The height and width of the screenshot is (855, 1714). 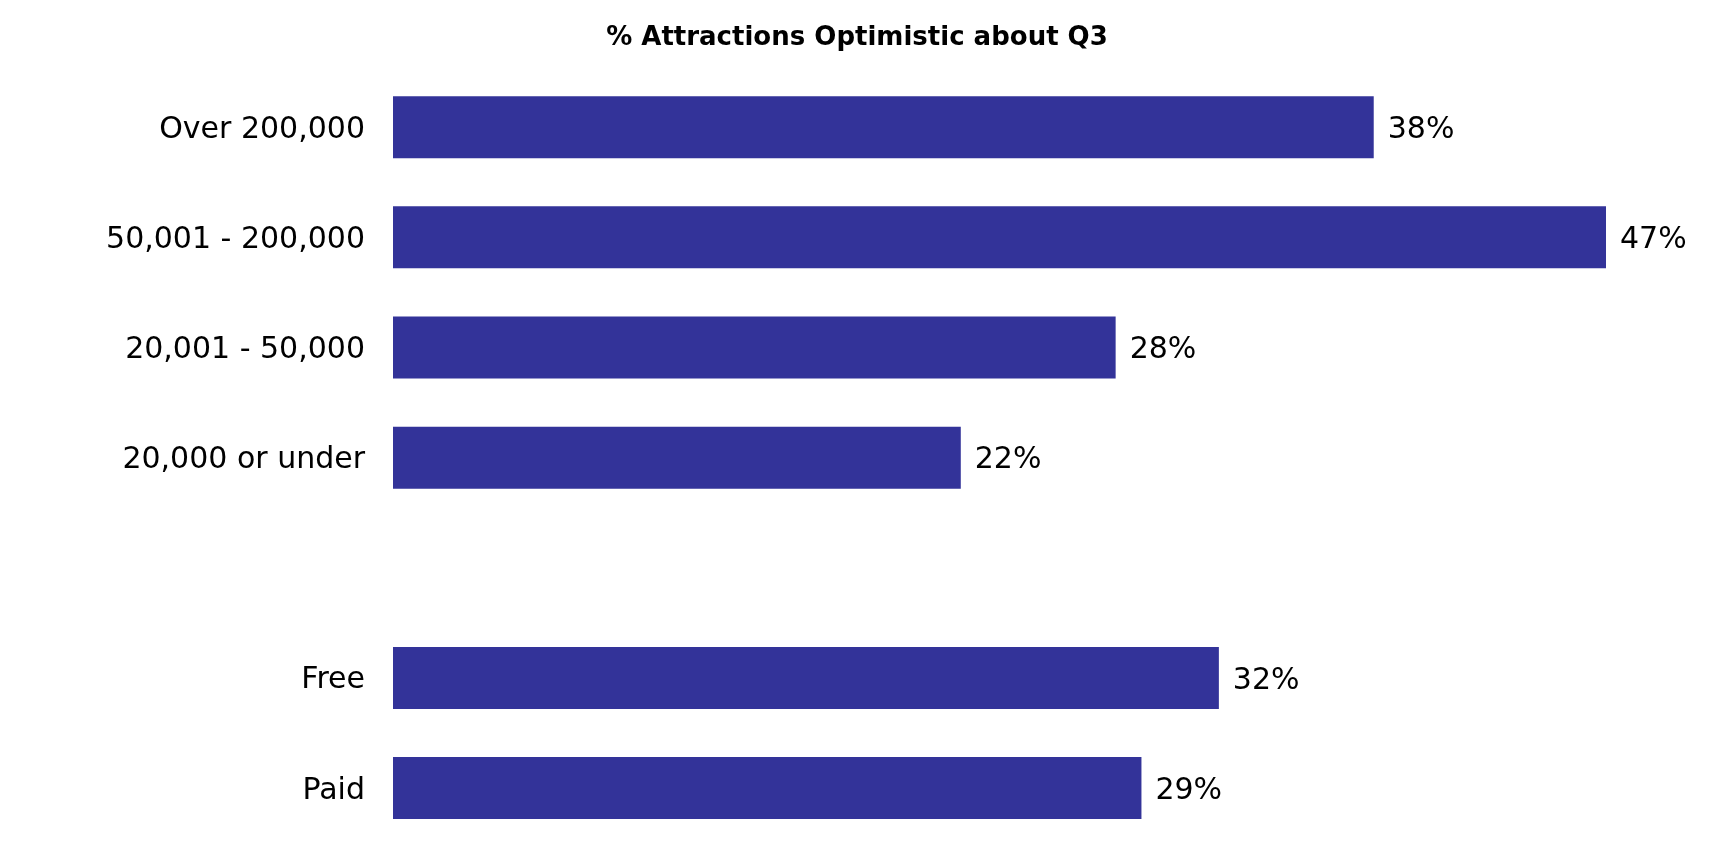 I want to click on data-label: 29%, so click(x=1189, y=788).